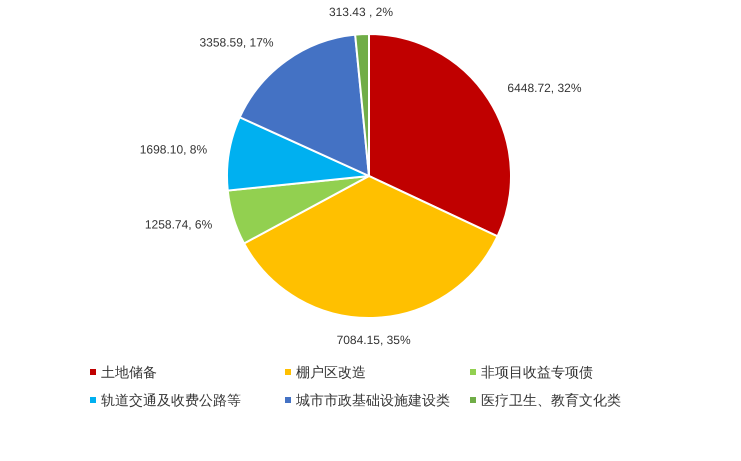 The height and width of the screenshot is (461, 741). Describe the element at coordinates (361, 12) in the screenshot. I see `data-label: 313.43 , 2%` at that location.